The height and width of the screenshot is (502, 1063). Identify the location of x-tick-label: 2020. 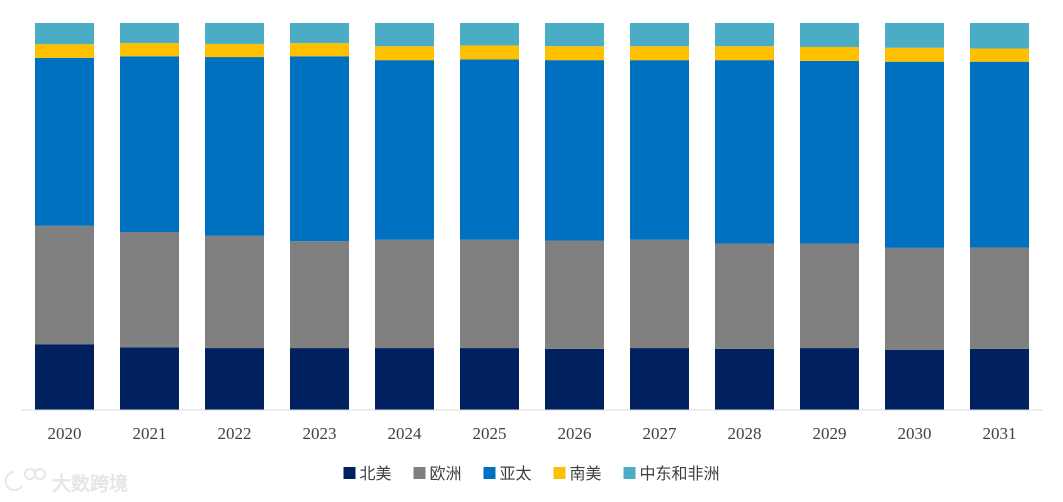
(65, 433).